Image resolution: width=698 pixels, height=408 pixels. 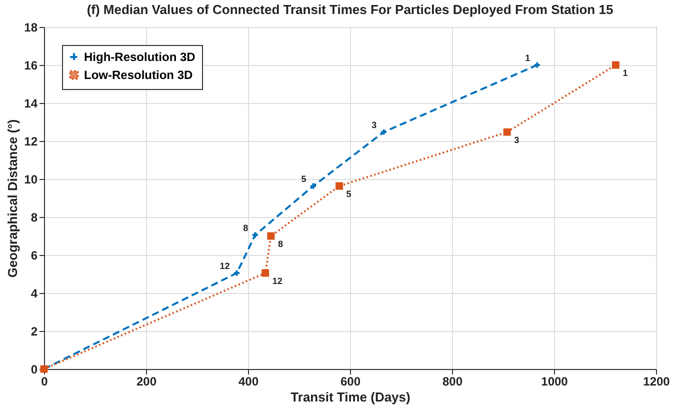 I want to click on legend-label: High-Resolution 3D, so click(x=140, y=57).